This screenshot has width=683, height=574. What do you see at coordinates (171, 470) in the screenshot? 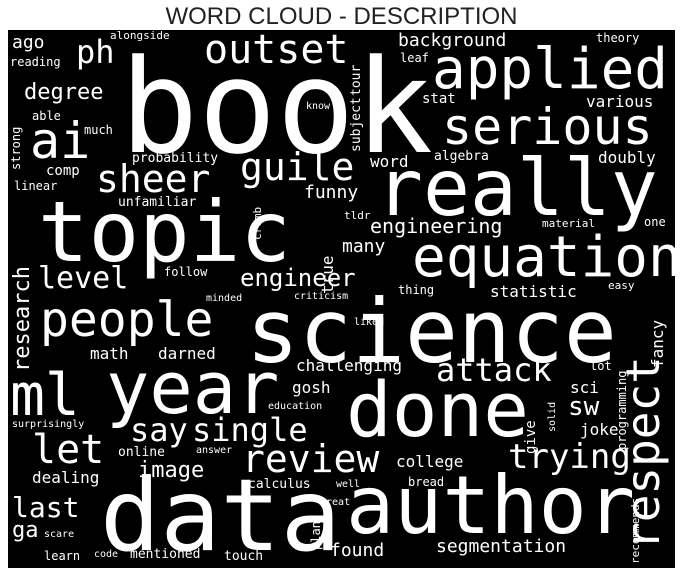
I see `word: image` at bounding box center [171, 470].